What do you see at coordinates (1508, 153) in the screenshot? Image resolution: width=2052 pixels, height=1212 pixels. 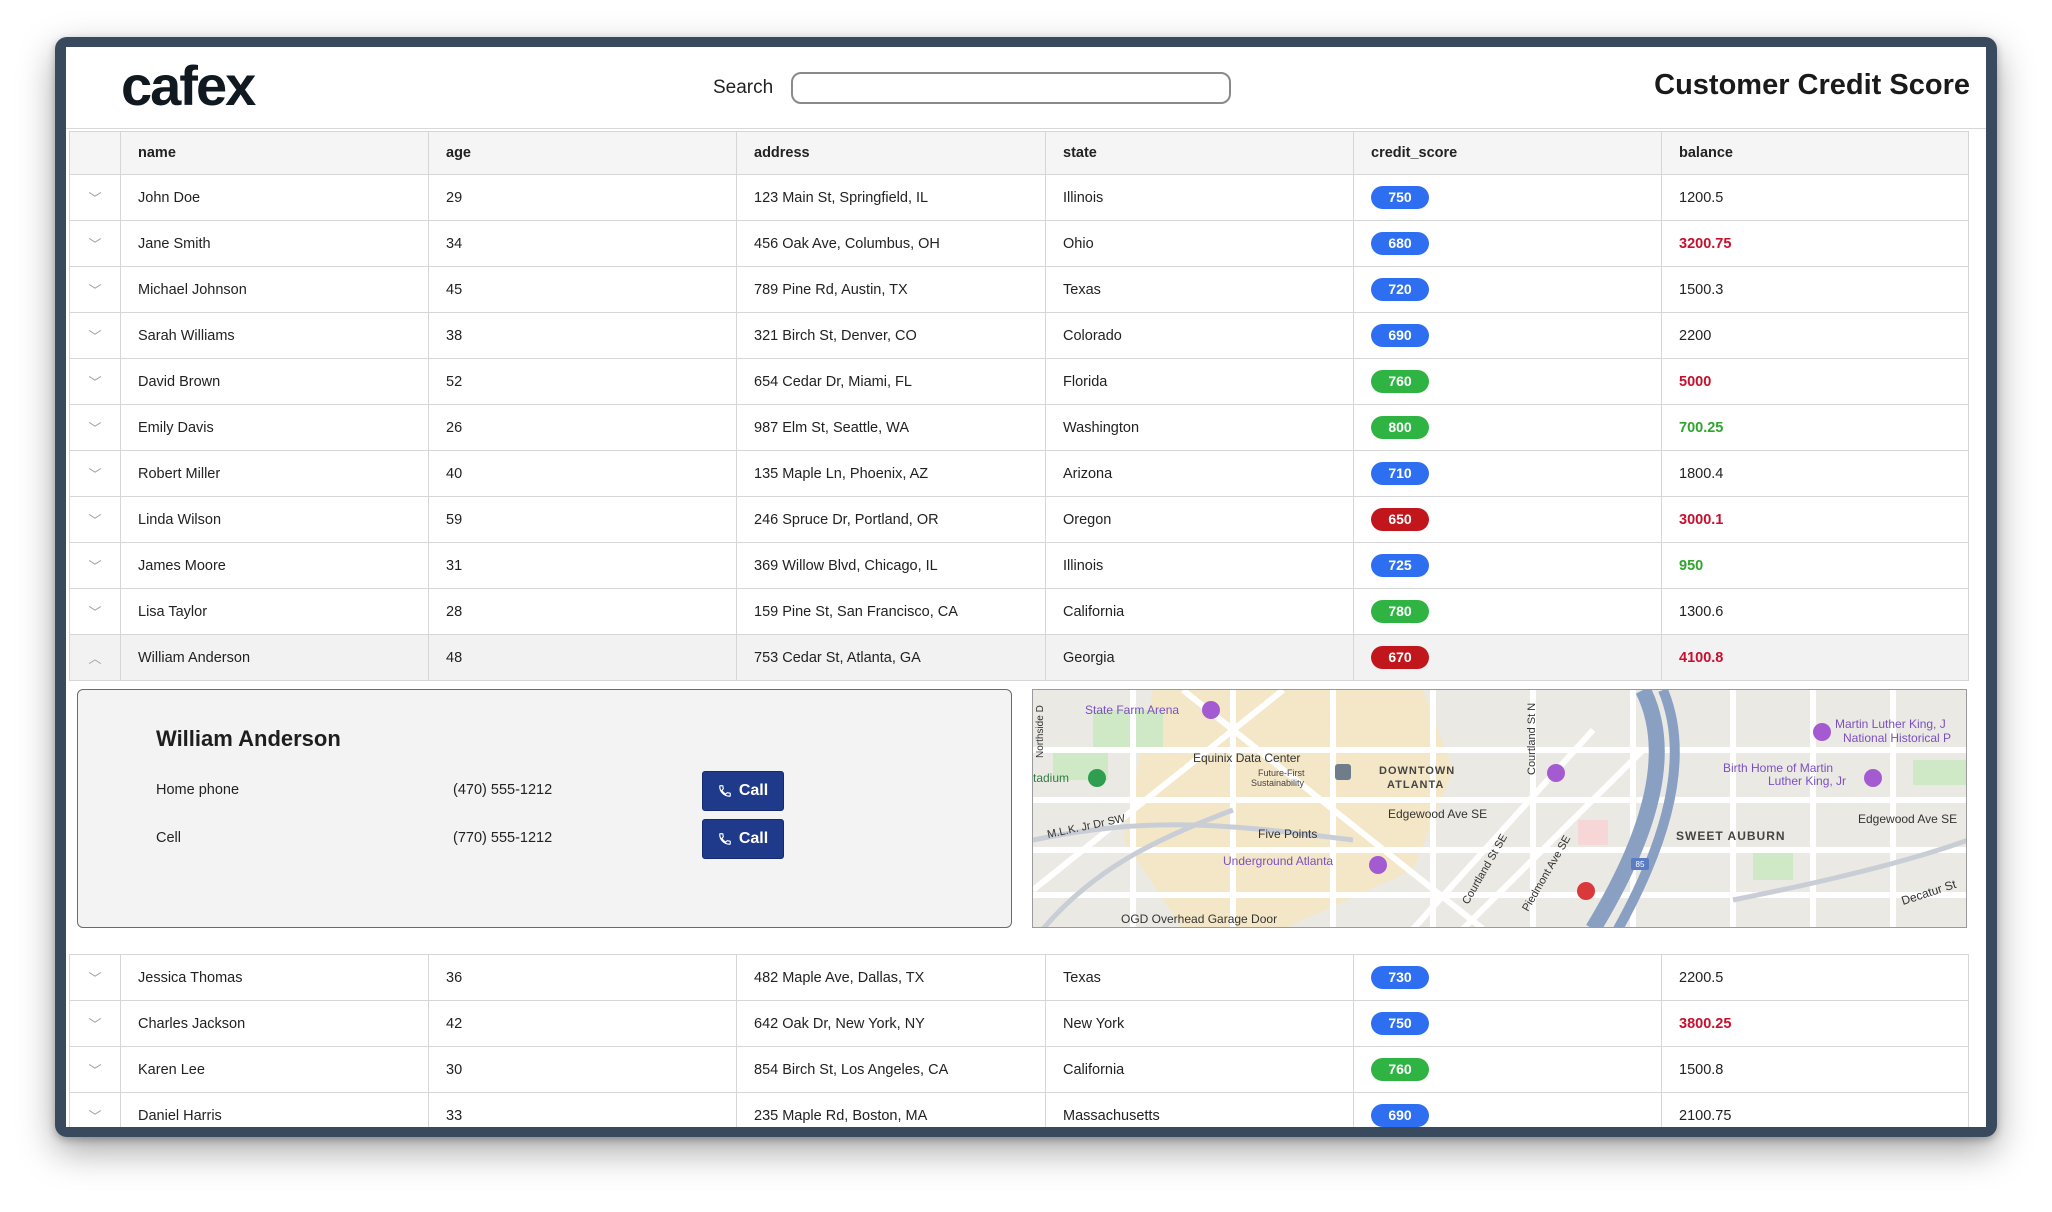 I see `column-header-credit-score: credit_score` at bounding box center [1508, 153].